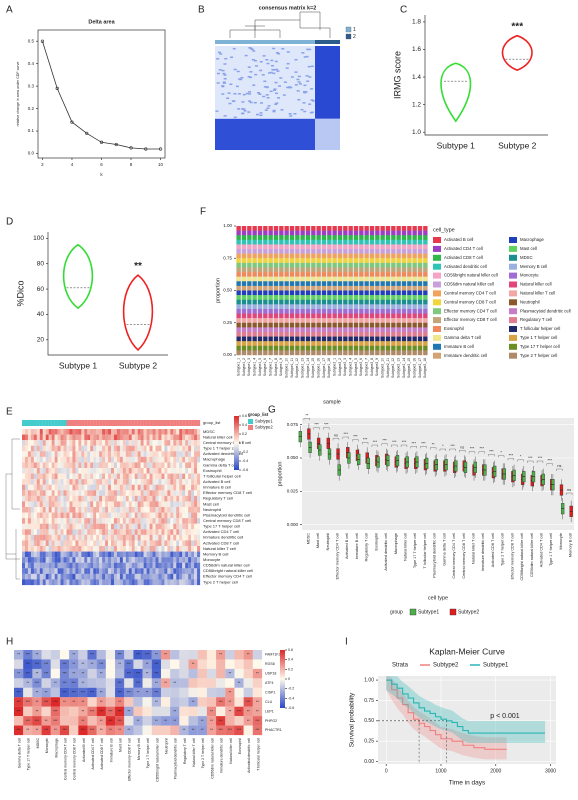 This screenshot has height=800, width=578. Describe the element at coordinates (517, 53) in the screenshot. I see `violin` at that location.